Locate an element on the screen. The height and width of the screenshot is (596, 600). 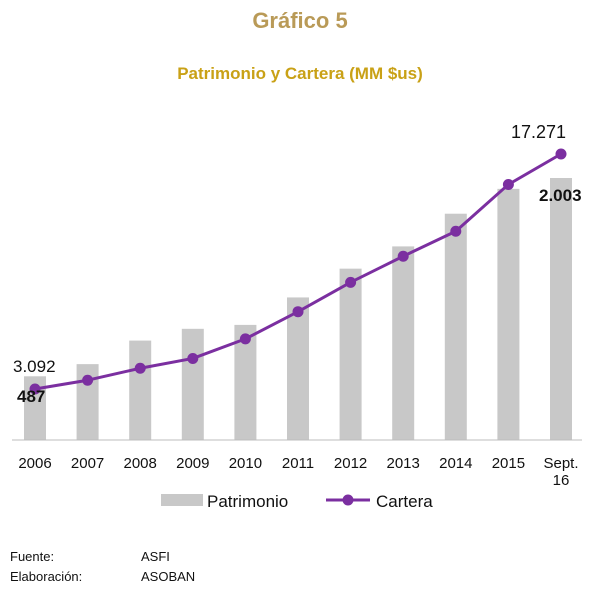
x-tick-label-3: 2009 is located at coordinates (192, 463).